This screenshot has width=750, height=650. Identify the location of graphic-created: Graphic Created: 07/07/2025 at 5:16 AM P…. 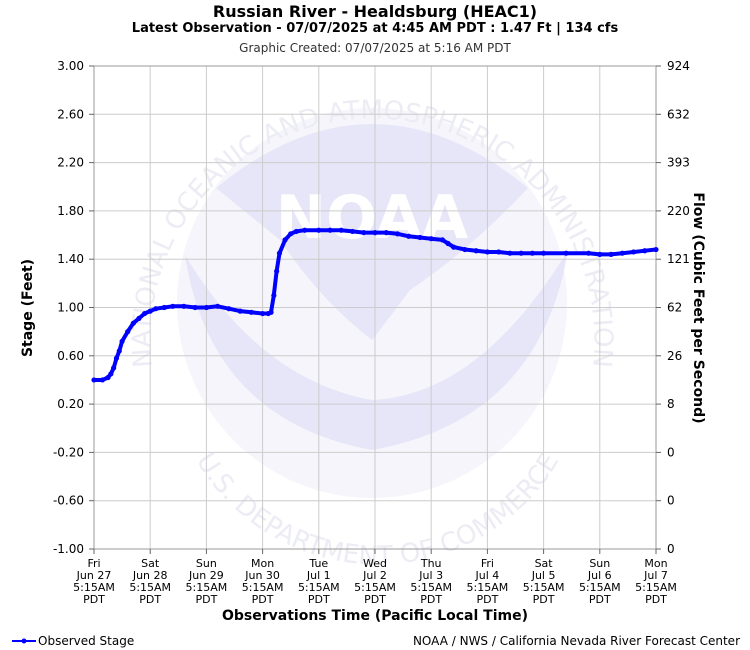
(375, 48).